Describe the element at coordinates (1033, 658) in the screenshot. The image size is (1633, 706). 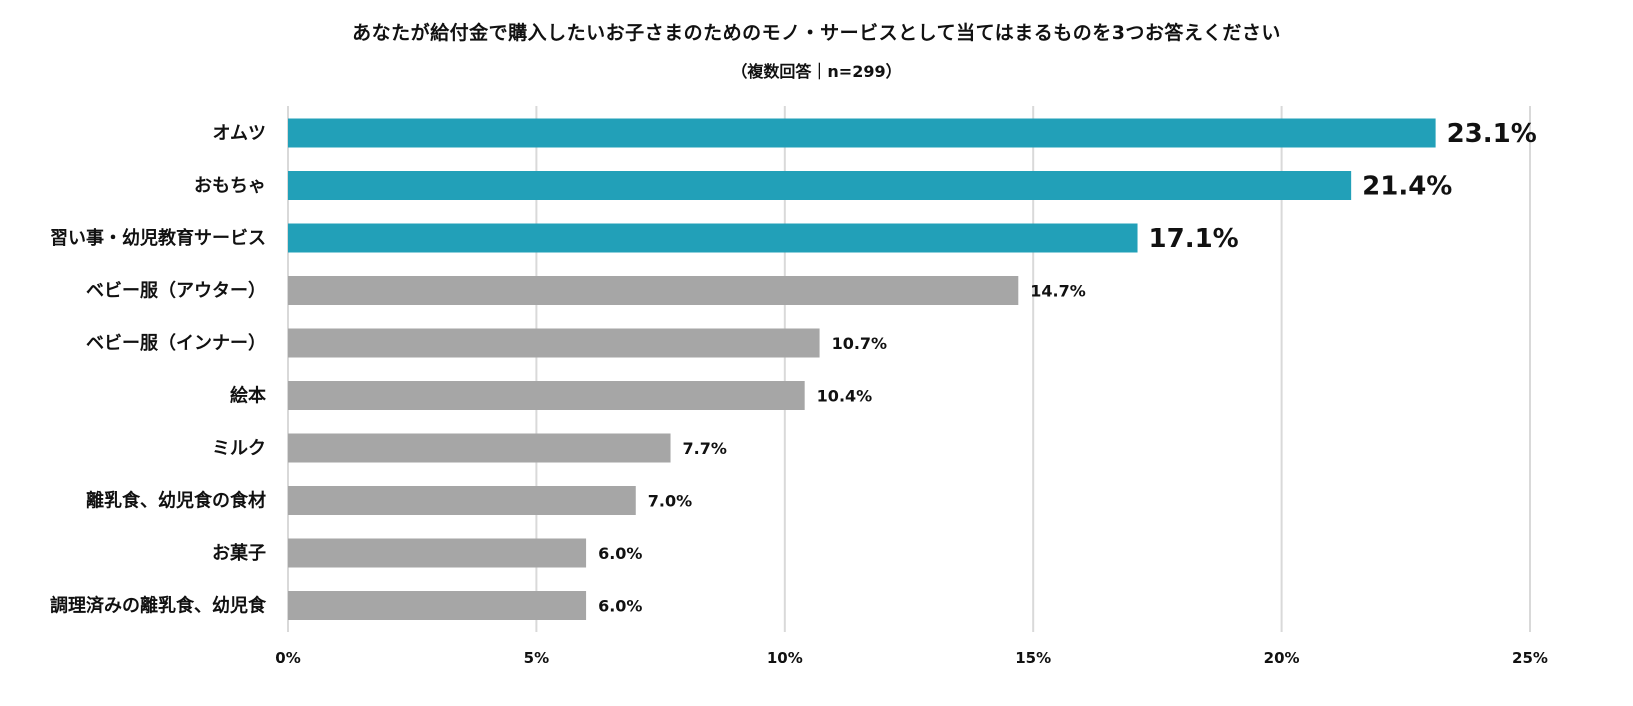
I see `x-tick-label: 15%` at that location.